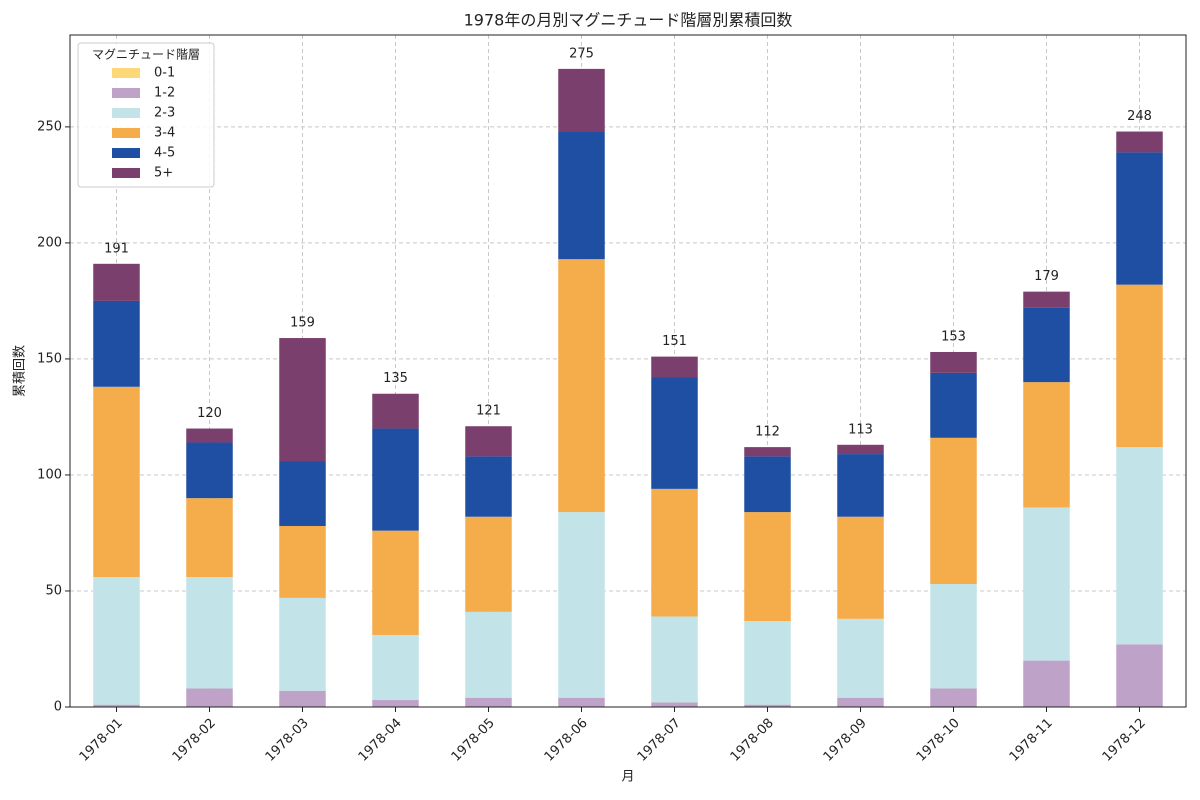 This screenshot has width=1200, height=800. I want to click on chart-title: 1978年の月別マグニチュード階層別累積回数, so click(628, 20).